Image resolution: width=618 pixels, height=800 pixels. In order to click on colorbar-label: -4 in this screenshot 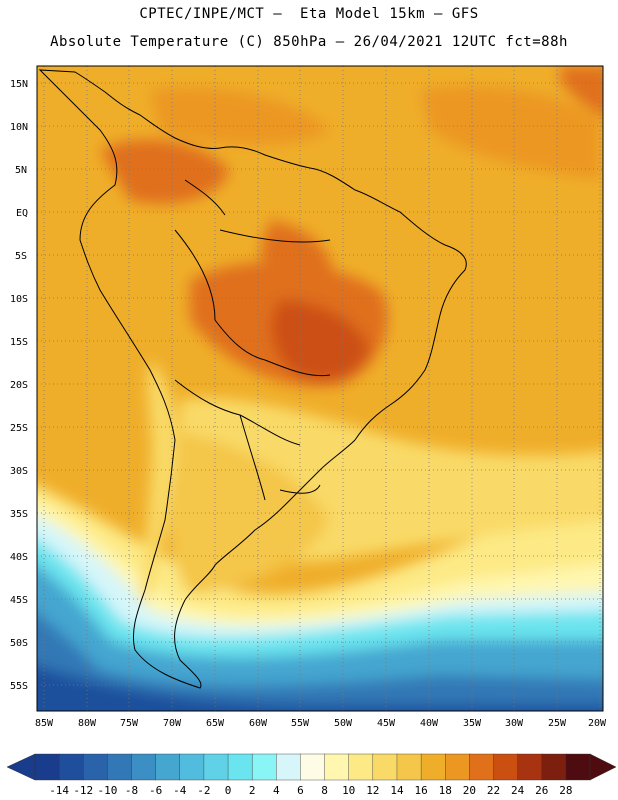, I will do `click(180, 790)`.